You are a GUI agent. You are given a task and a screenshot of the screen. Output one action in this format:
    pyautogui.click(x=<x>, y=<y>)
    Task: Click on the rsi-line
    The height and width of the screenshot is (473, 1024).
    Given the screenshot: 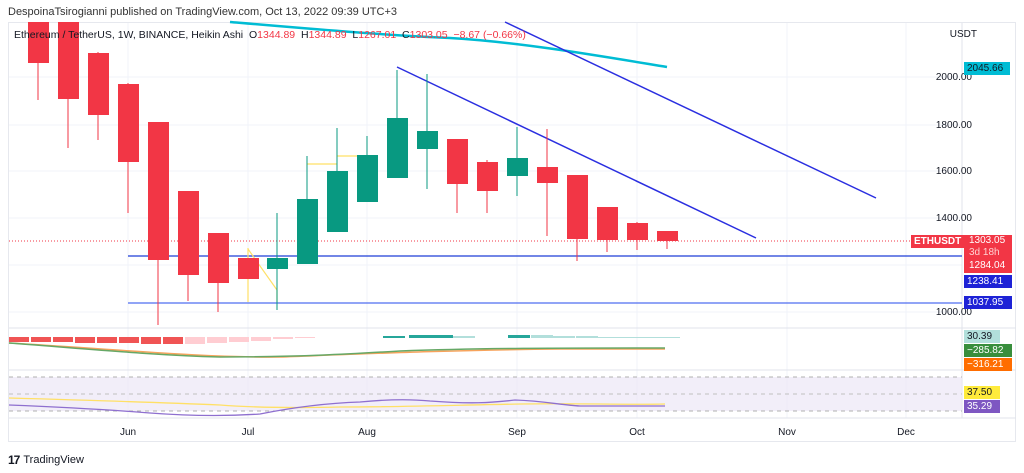 What is the action you would take?
    pyautogui.click(x=336, y=407)
    